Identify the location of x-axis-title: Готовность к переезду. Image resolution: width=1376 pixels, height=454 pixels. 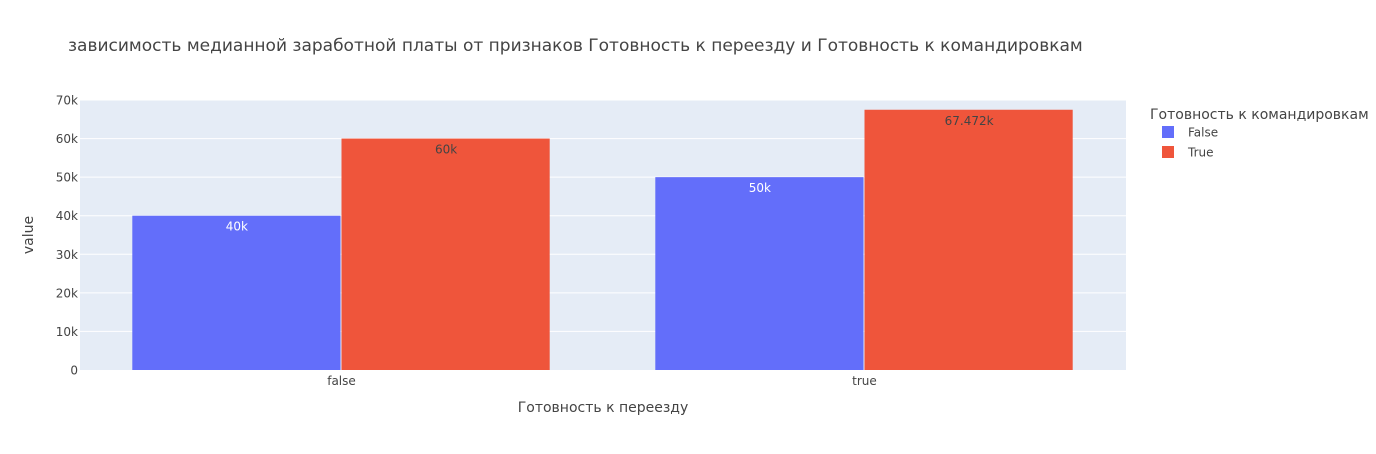
(603, 408).